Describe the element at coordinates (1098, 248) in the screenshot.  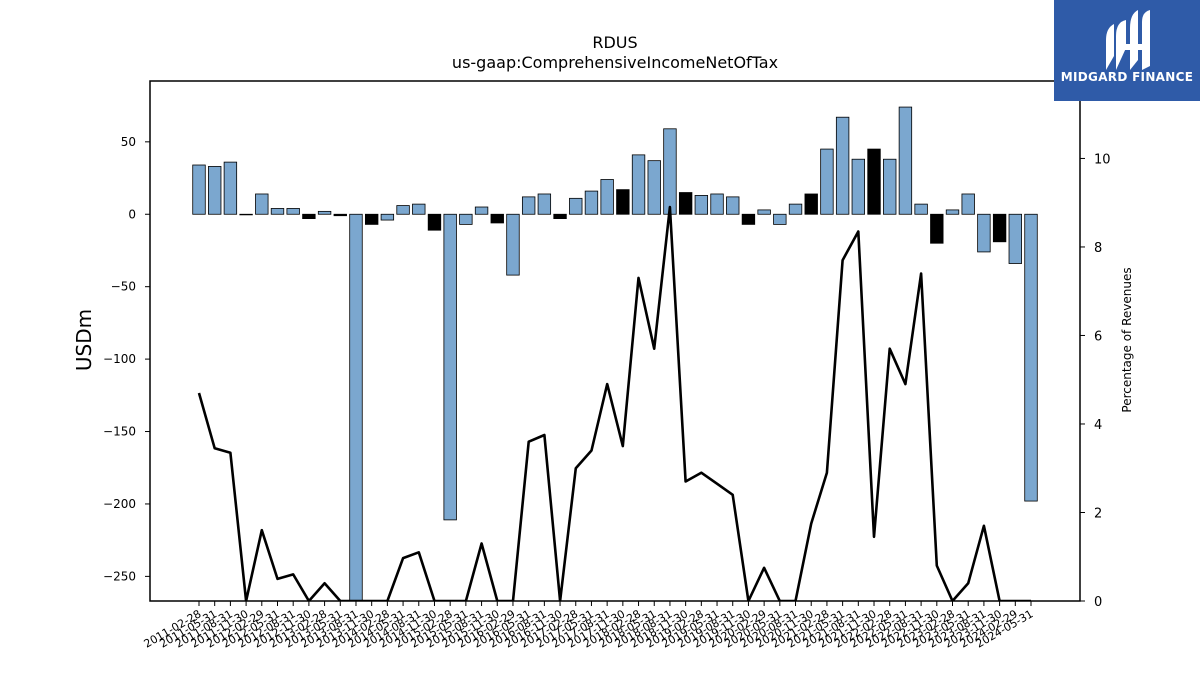
I see `y2-tick-label: 8` at that location.